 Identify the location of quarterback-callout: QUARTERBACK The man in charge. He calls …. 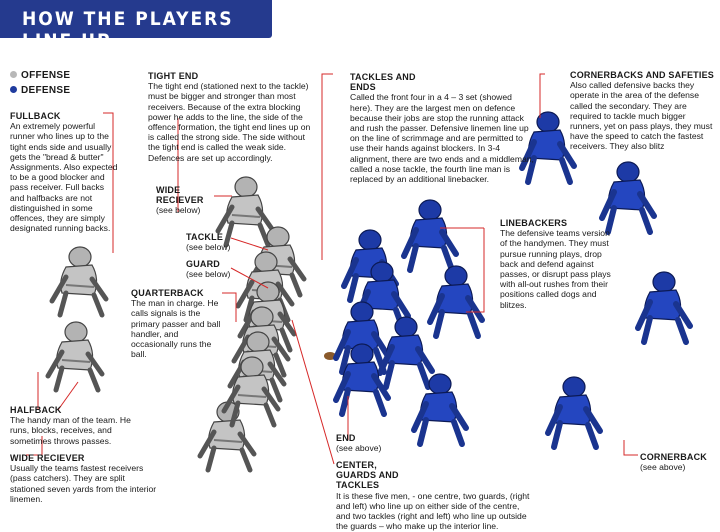
(177, 323).